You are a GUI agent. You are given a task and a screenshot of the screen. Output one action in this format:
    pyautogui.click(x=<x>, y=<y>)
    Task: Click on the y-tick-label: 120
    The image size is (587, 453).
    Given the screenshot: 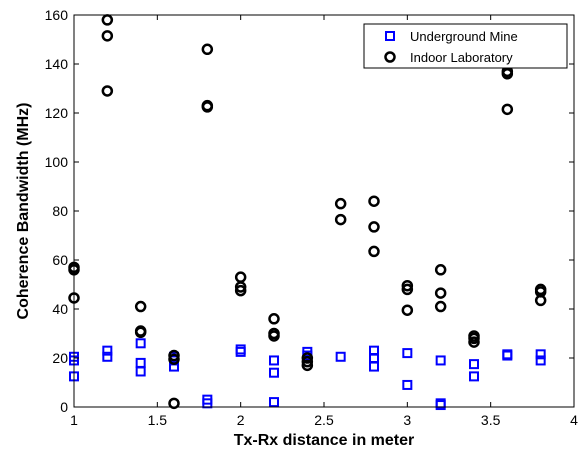 What is the action you would take?
    pyautogui.click(x=57, y=113)
    